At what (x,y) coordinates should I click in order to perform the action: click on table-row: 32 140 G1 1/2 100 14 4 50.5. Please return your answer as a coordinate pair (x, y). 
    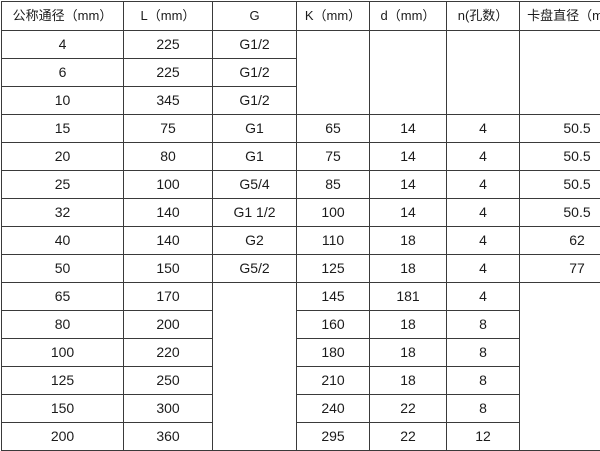
    Looking at the image, I should click on (301, 213).